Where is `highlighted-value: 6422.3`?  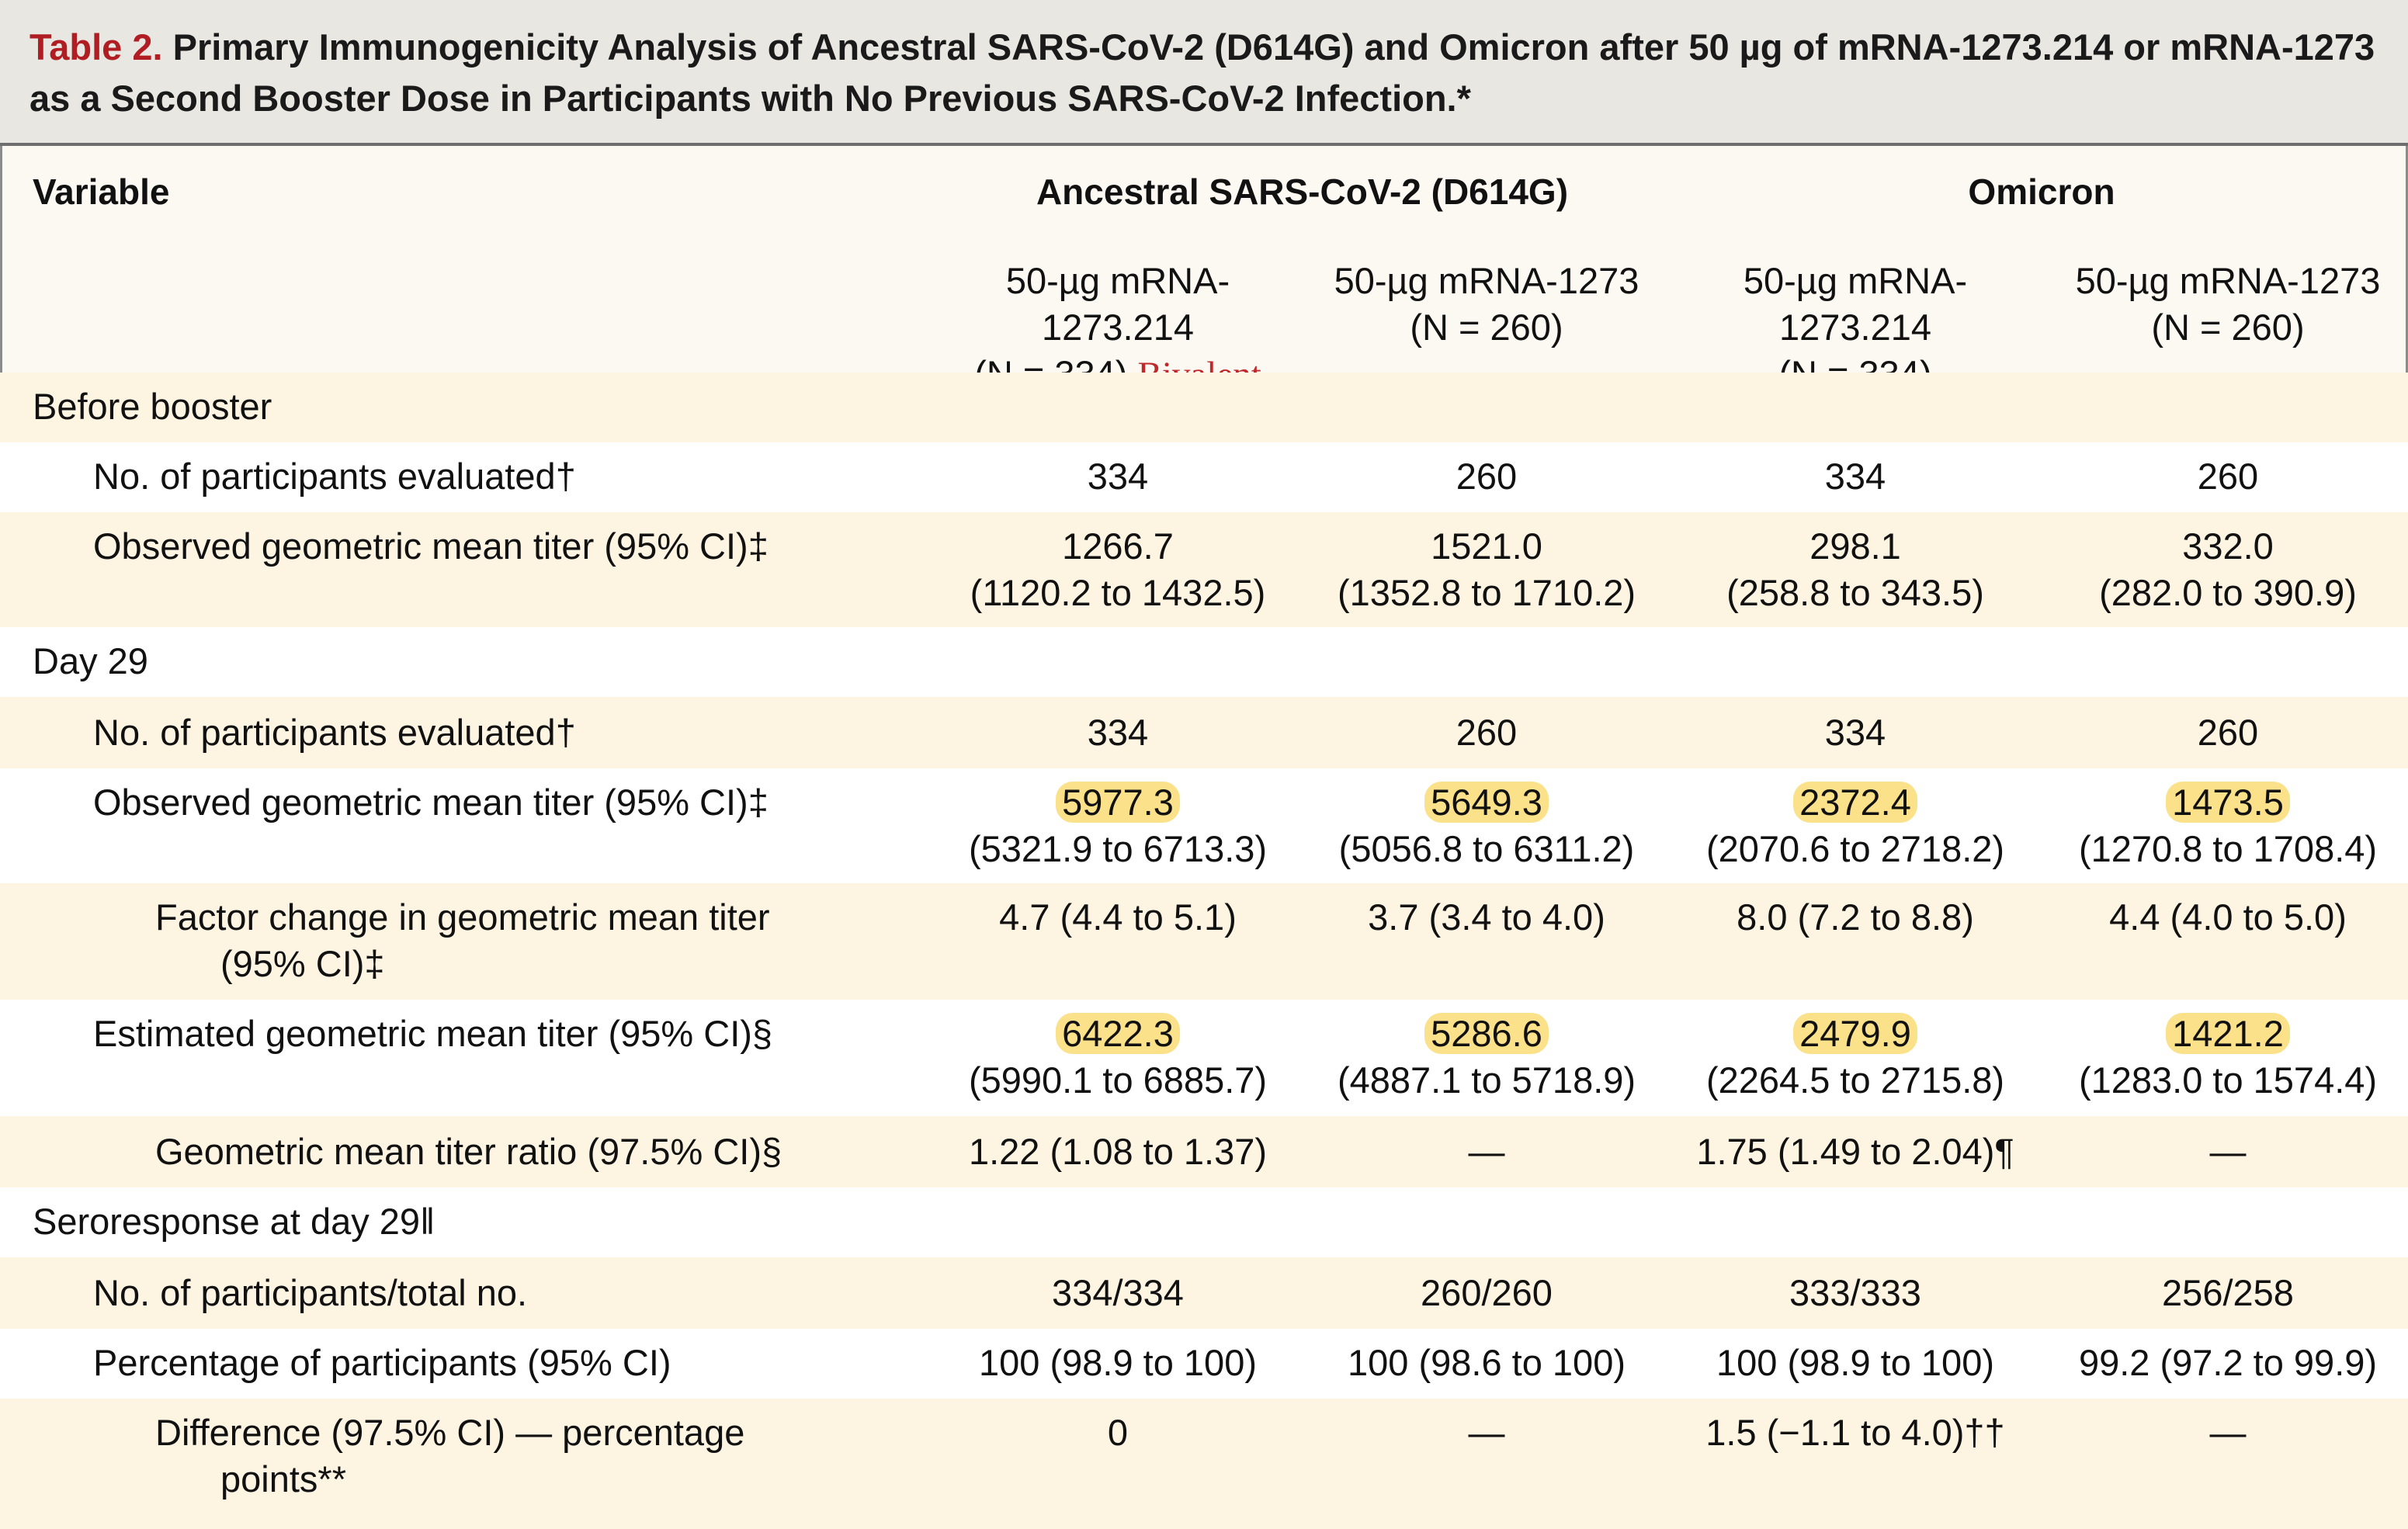 highlighted-value: 6422.3 is located at coordinates (1118, 1033).